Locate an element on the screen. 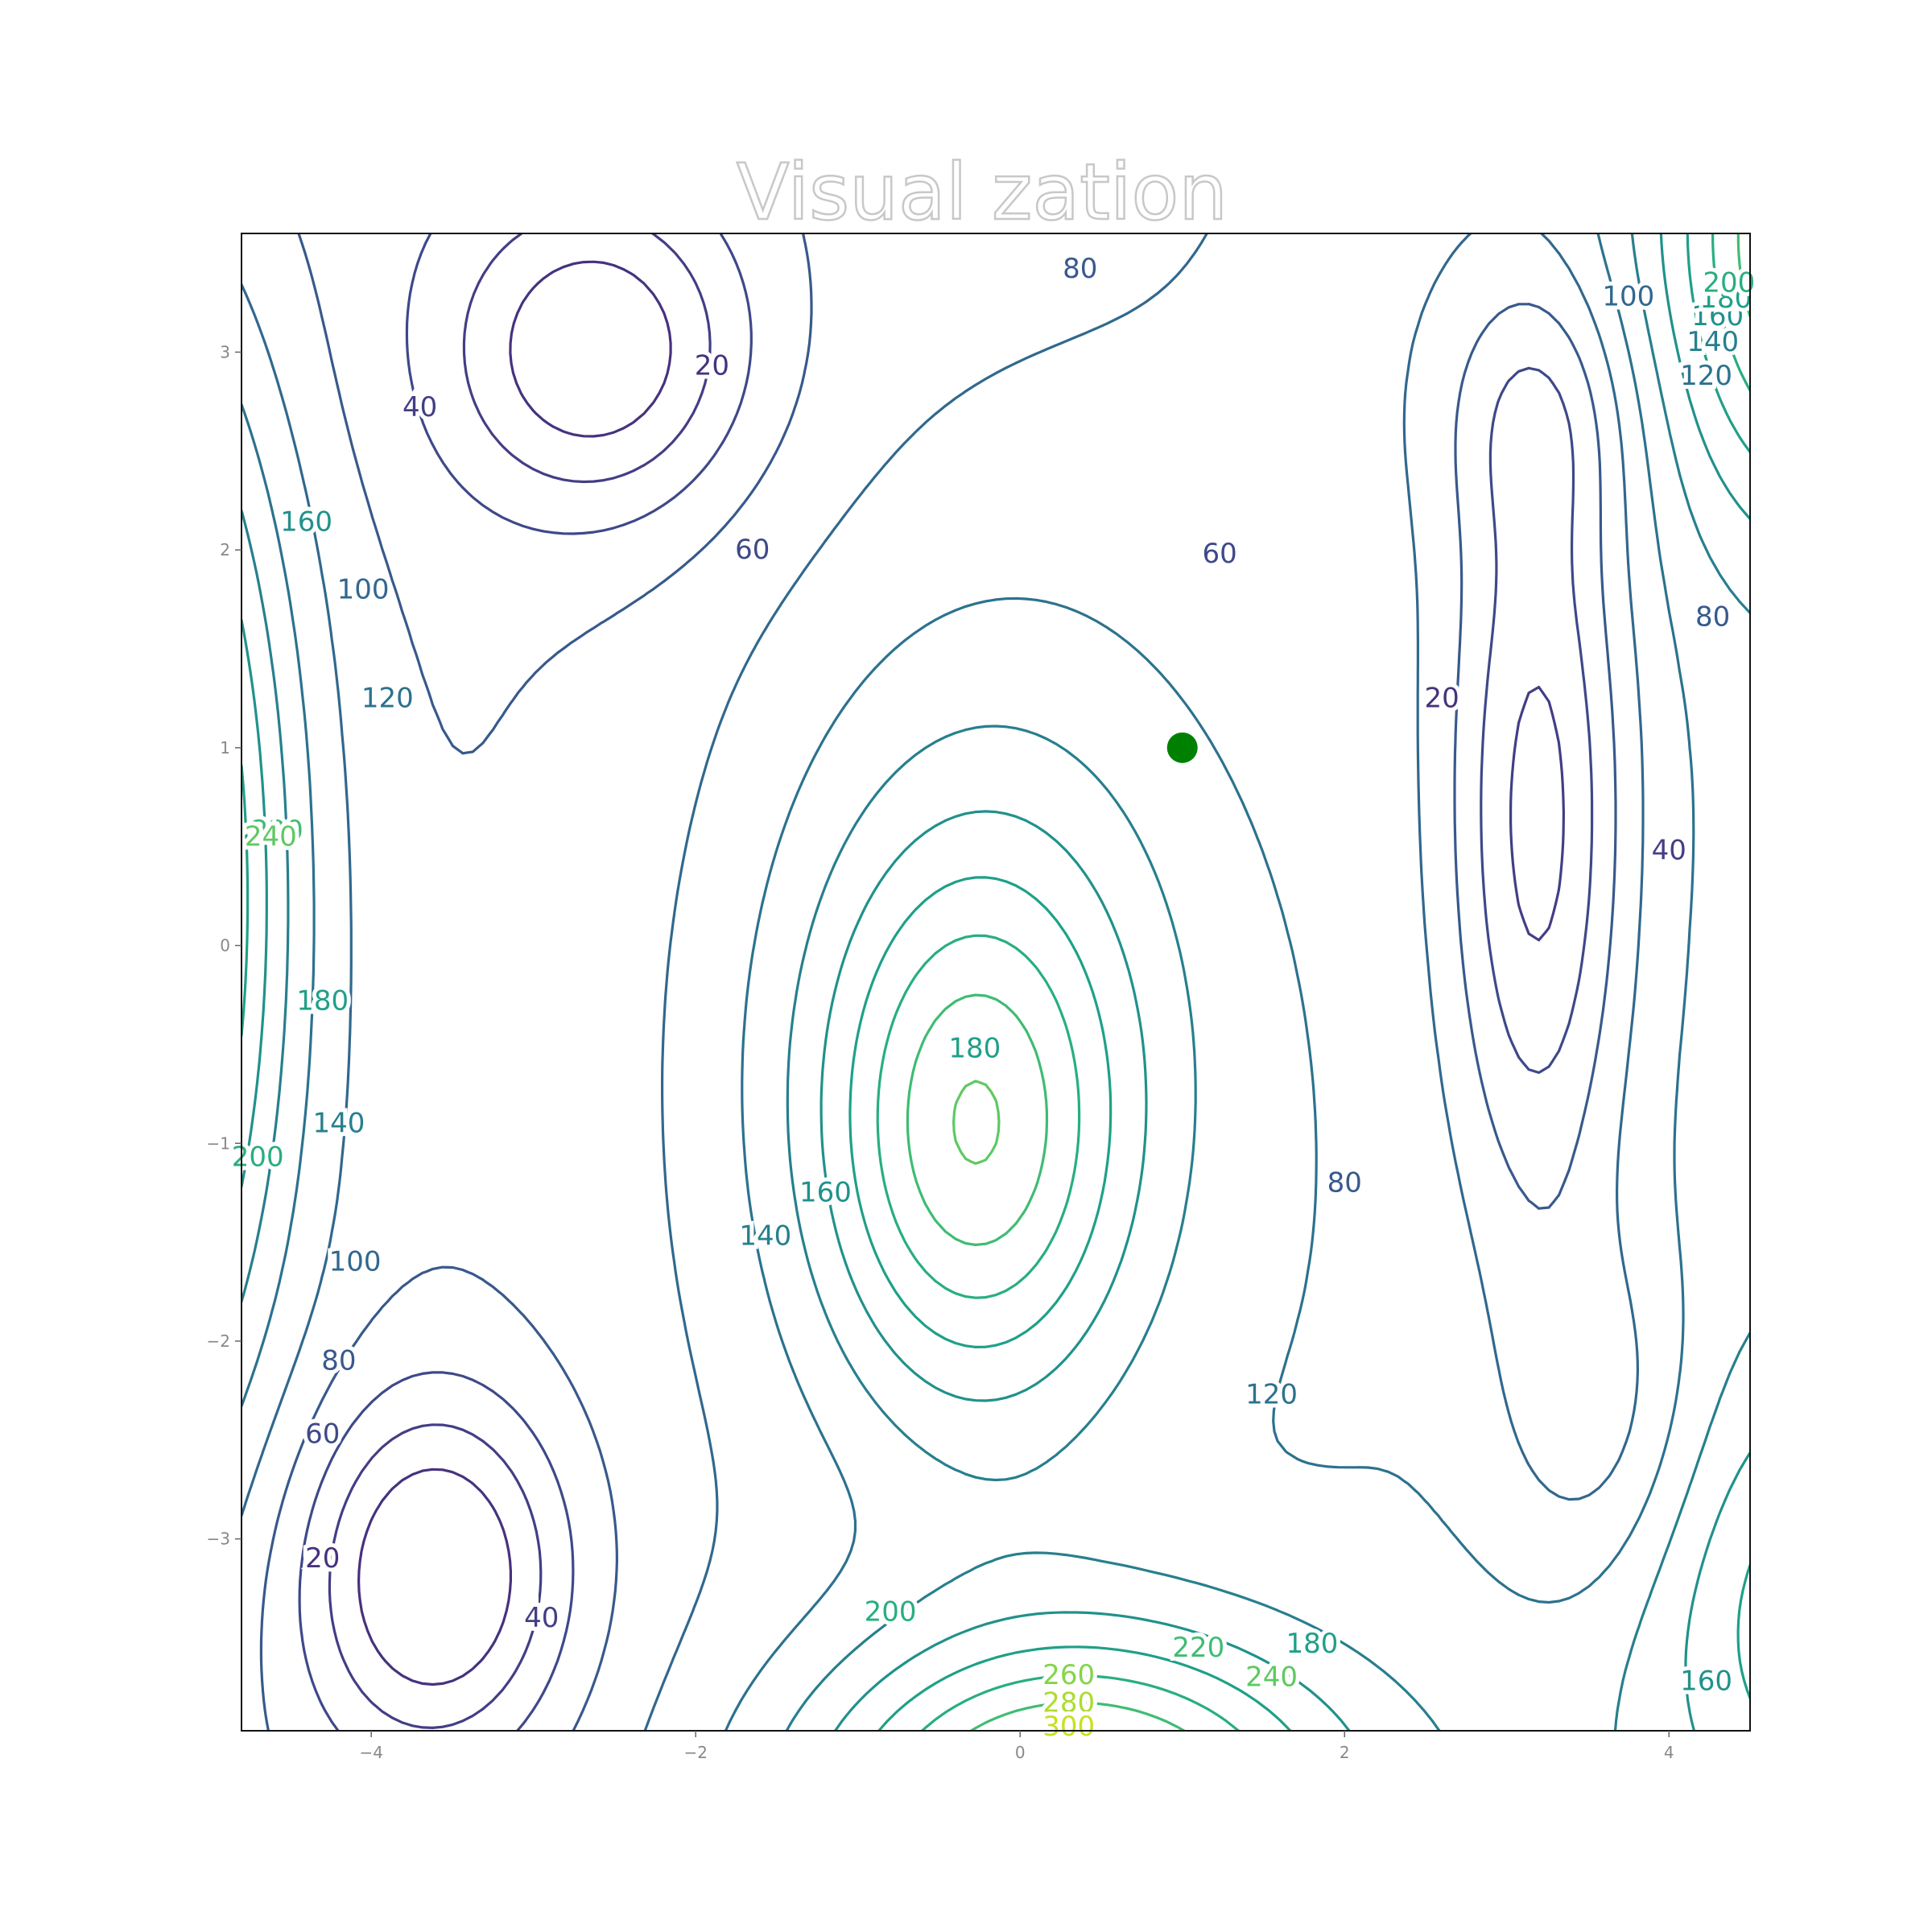 The image size is (1932, 1932). x-tick-label: 0 is located at coordinates (1020, 1752).